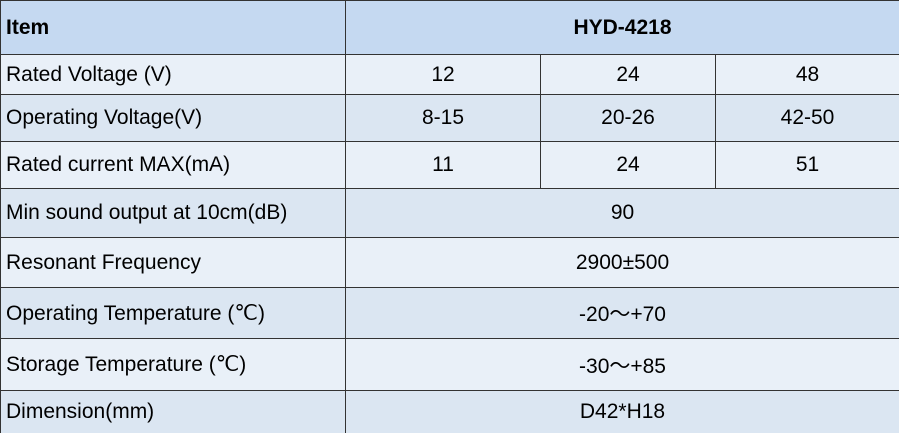  Describe the element at coordinates (621, 313) in the screenshot. I see `row-value: -20〜+70` at that location.